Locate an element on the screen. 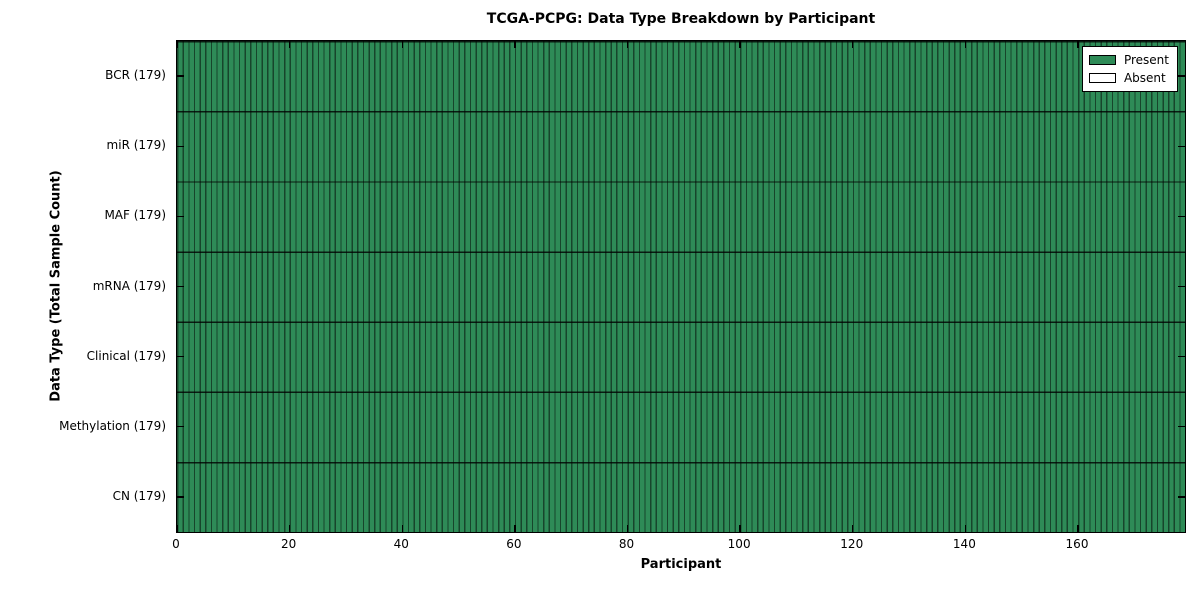 This screenshot has width=1200, height=600. x-tick-label: 120 is located at coordinates (852, 544).